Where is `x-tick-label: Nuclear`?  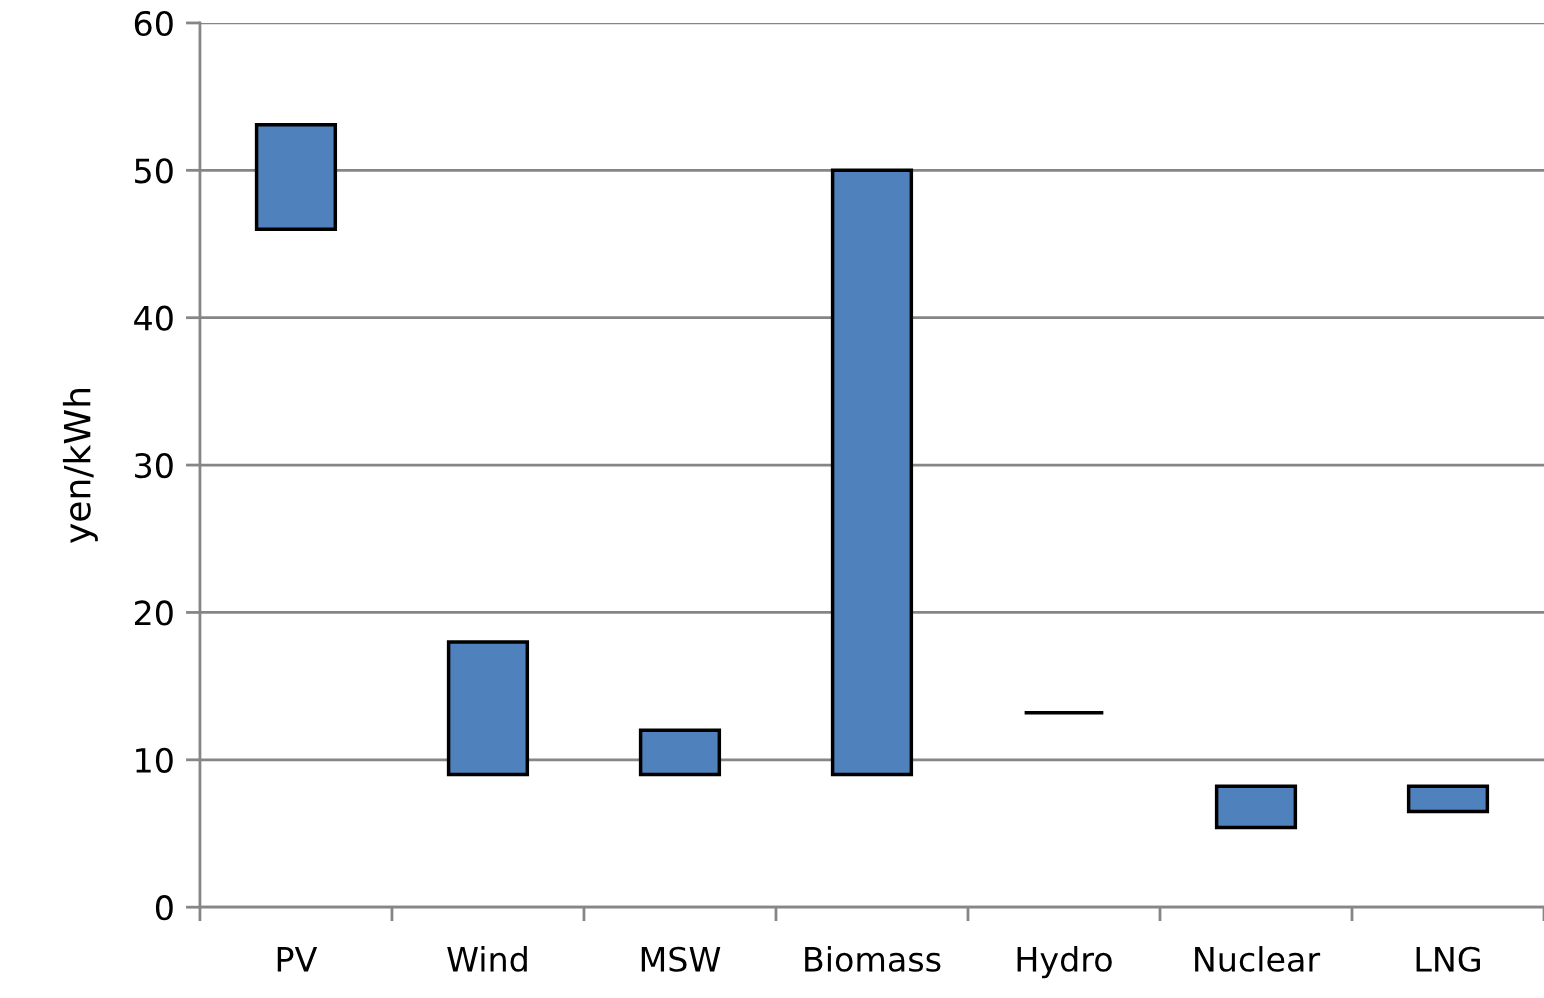
x-tick-label: Nuclear is located at coordinates (1258, 959).